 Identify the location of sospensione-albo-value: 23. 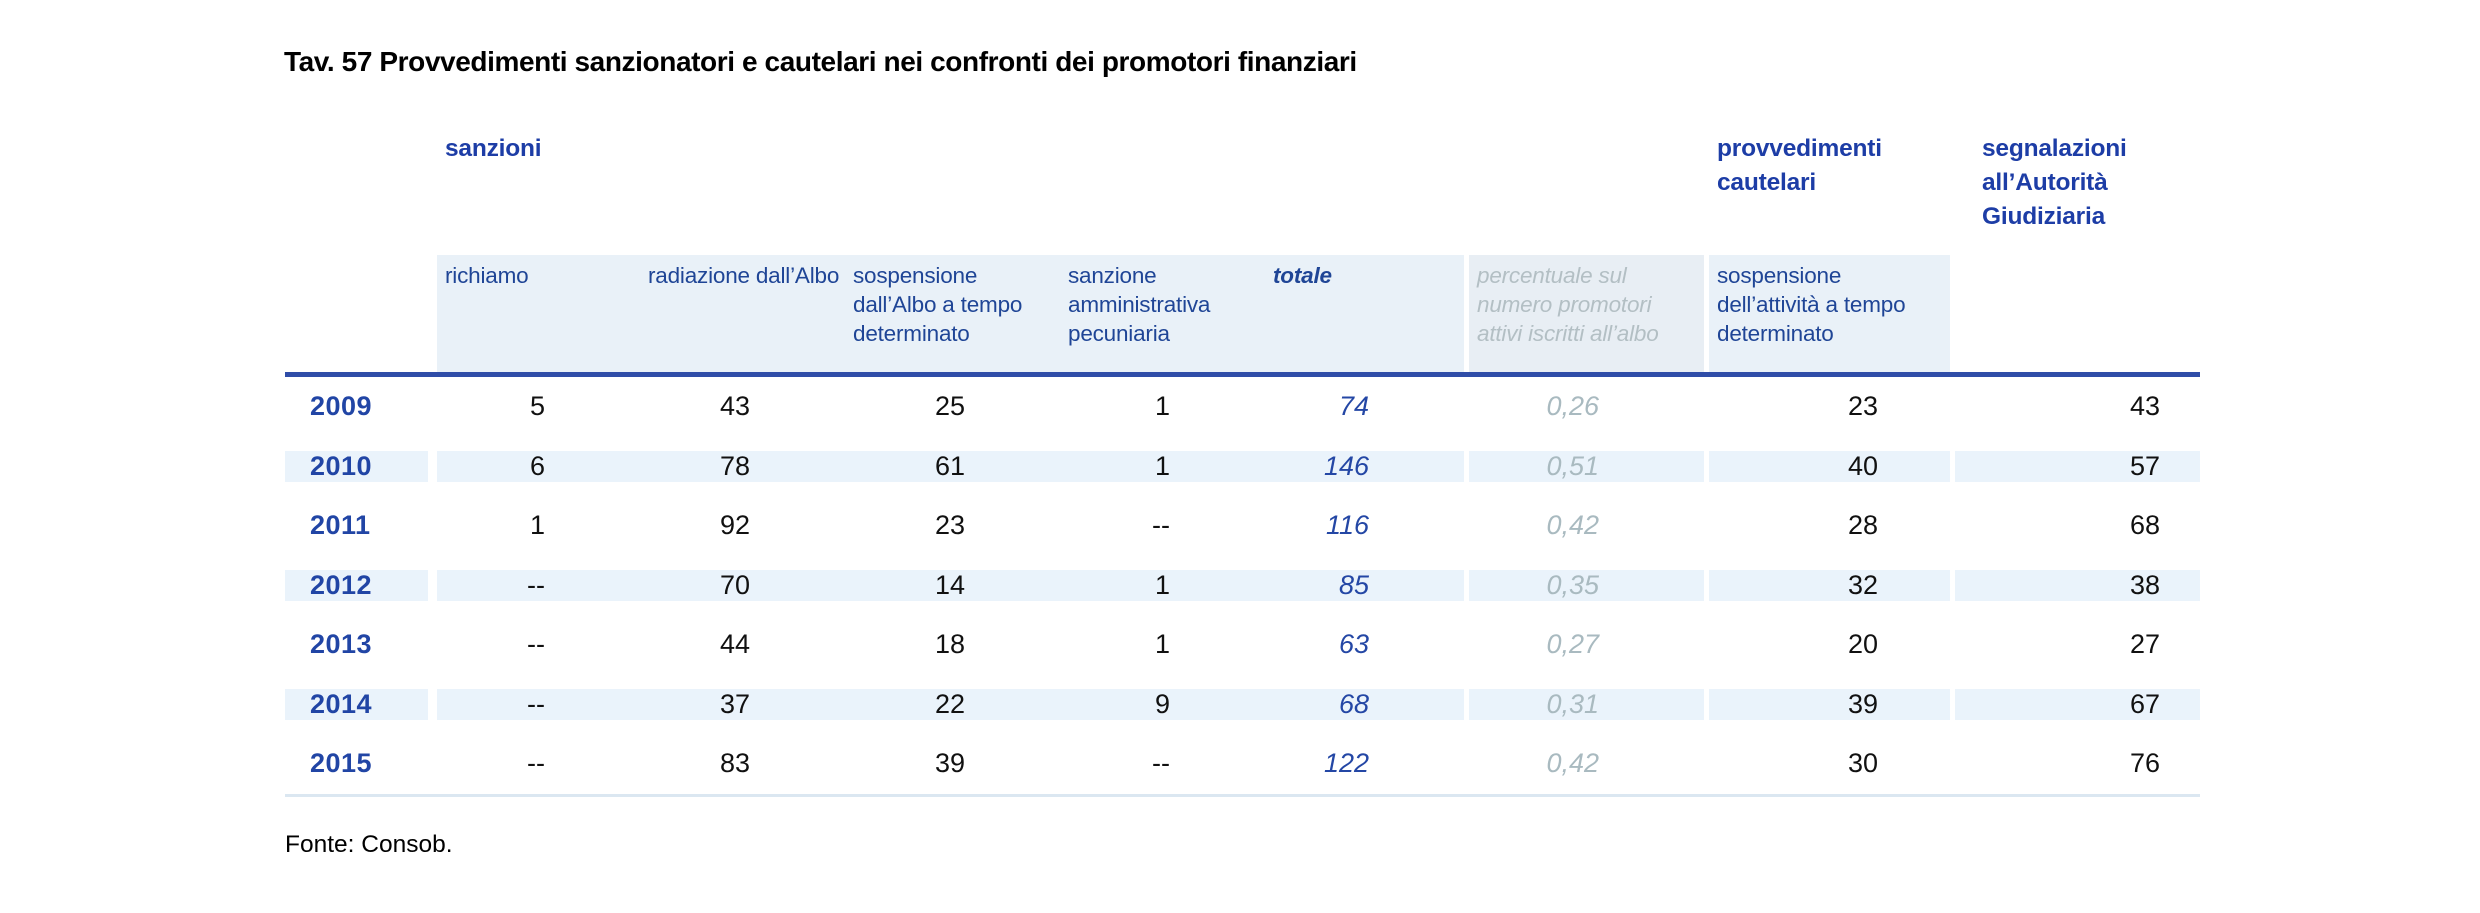
(949, 525).